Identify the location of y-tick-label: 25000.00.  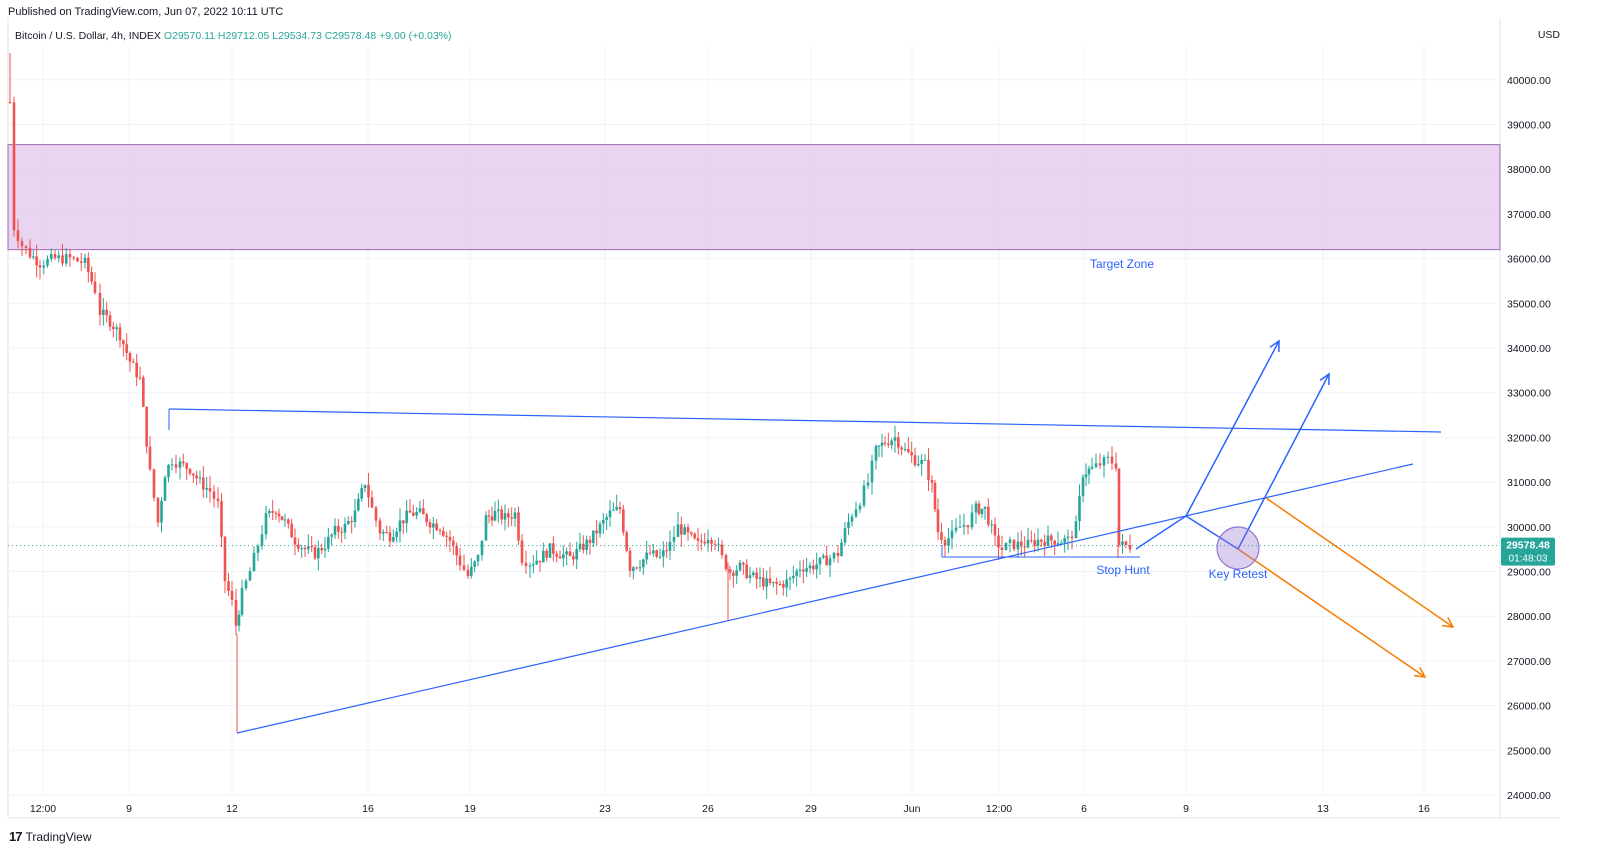
(1529, 751).